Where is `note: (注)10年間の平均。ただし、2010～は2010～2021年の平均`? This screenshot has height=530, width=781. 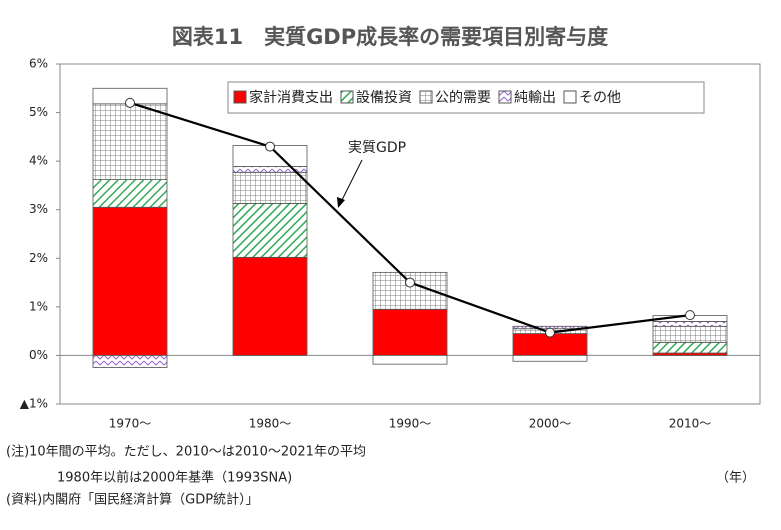 note: (注)10年間の平均。ただし、2010～は2010～2021年の平均 is located at coordinates (186, 452).